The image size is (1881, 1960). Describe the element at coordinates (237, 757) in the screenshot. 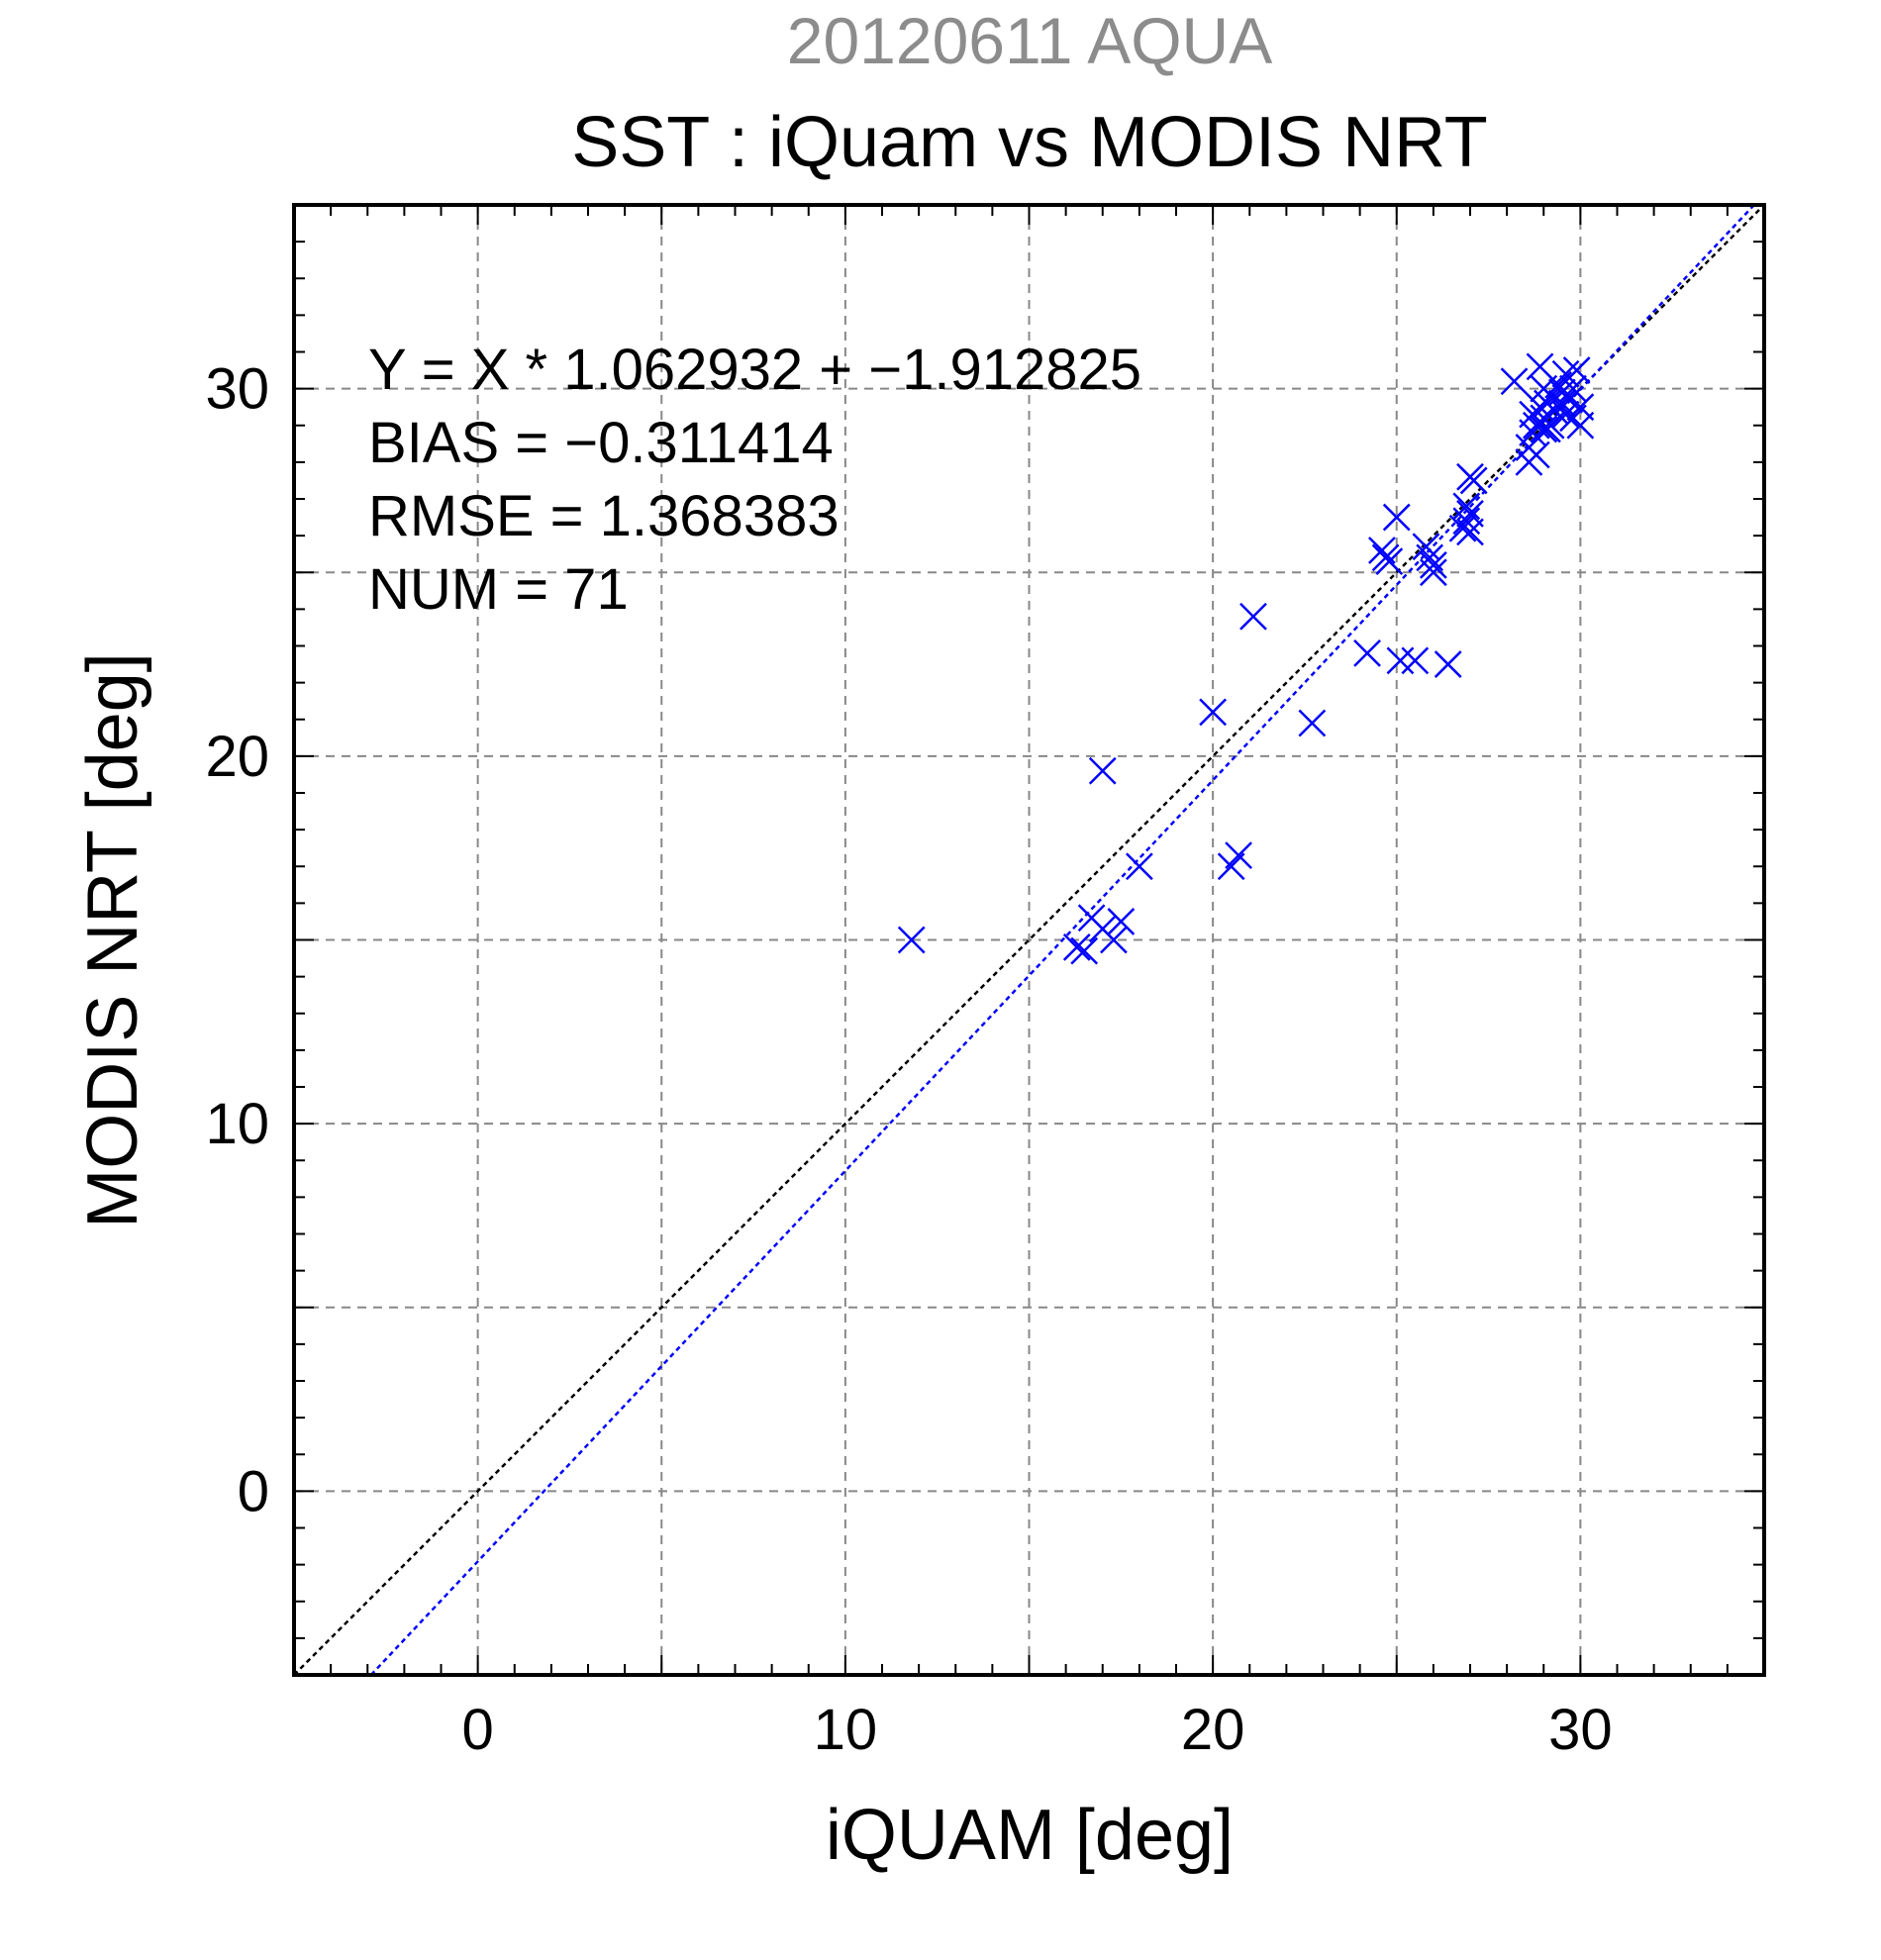

I see `y-tick-label: 20` at that location.